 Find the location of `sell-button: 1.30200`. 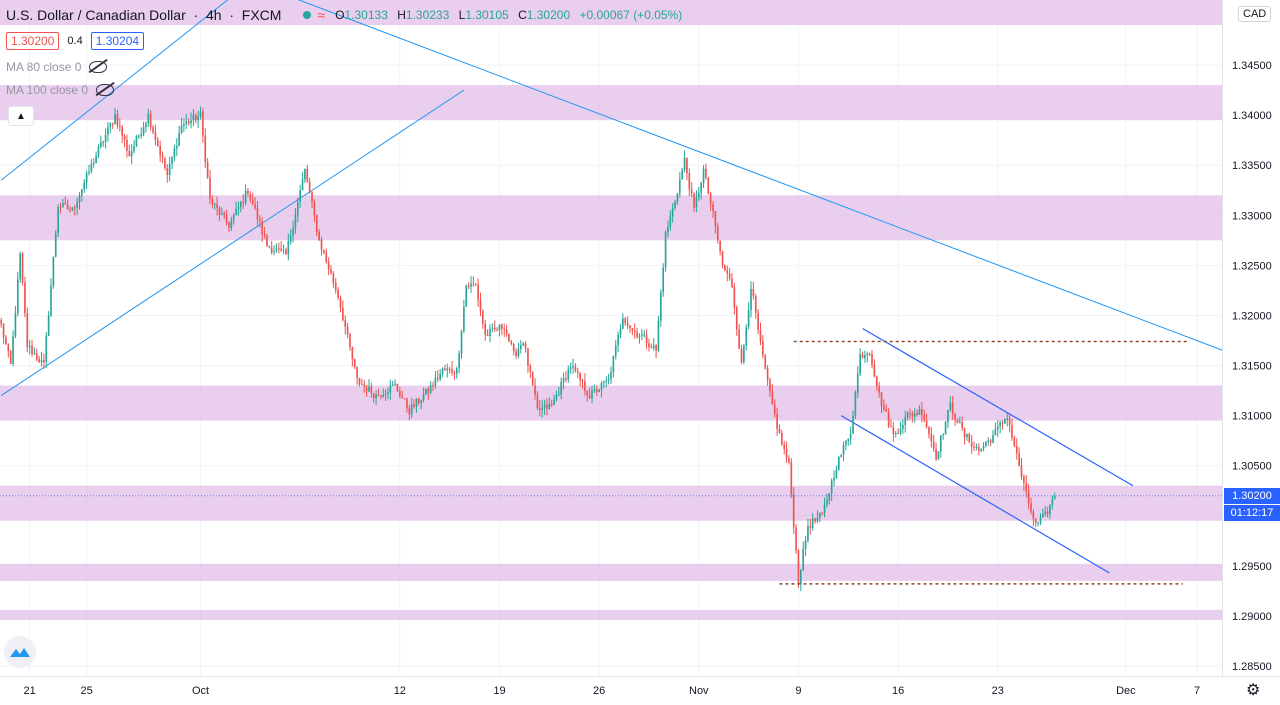

sell-button: 1.30200 is located at coordinates (33, 41).